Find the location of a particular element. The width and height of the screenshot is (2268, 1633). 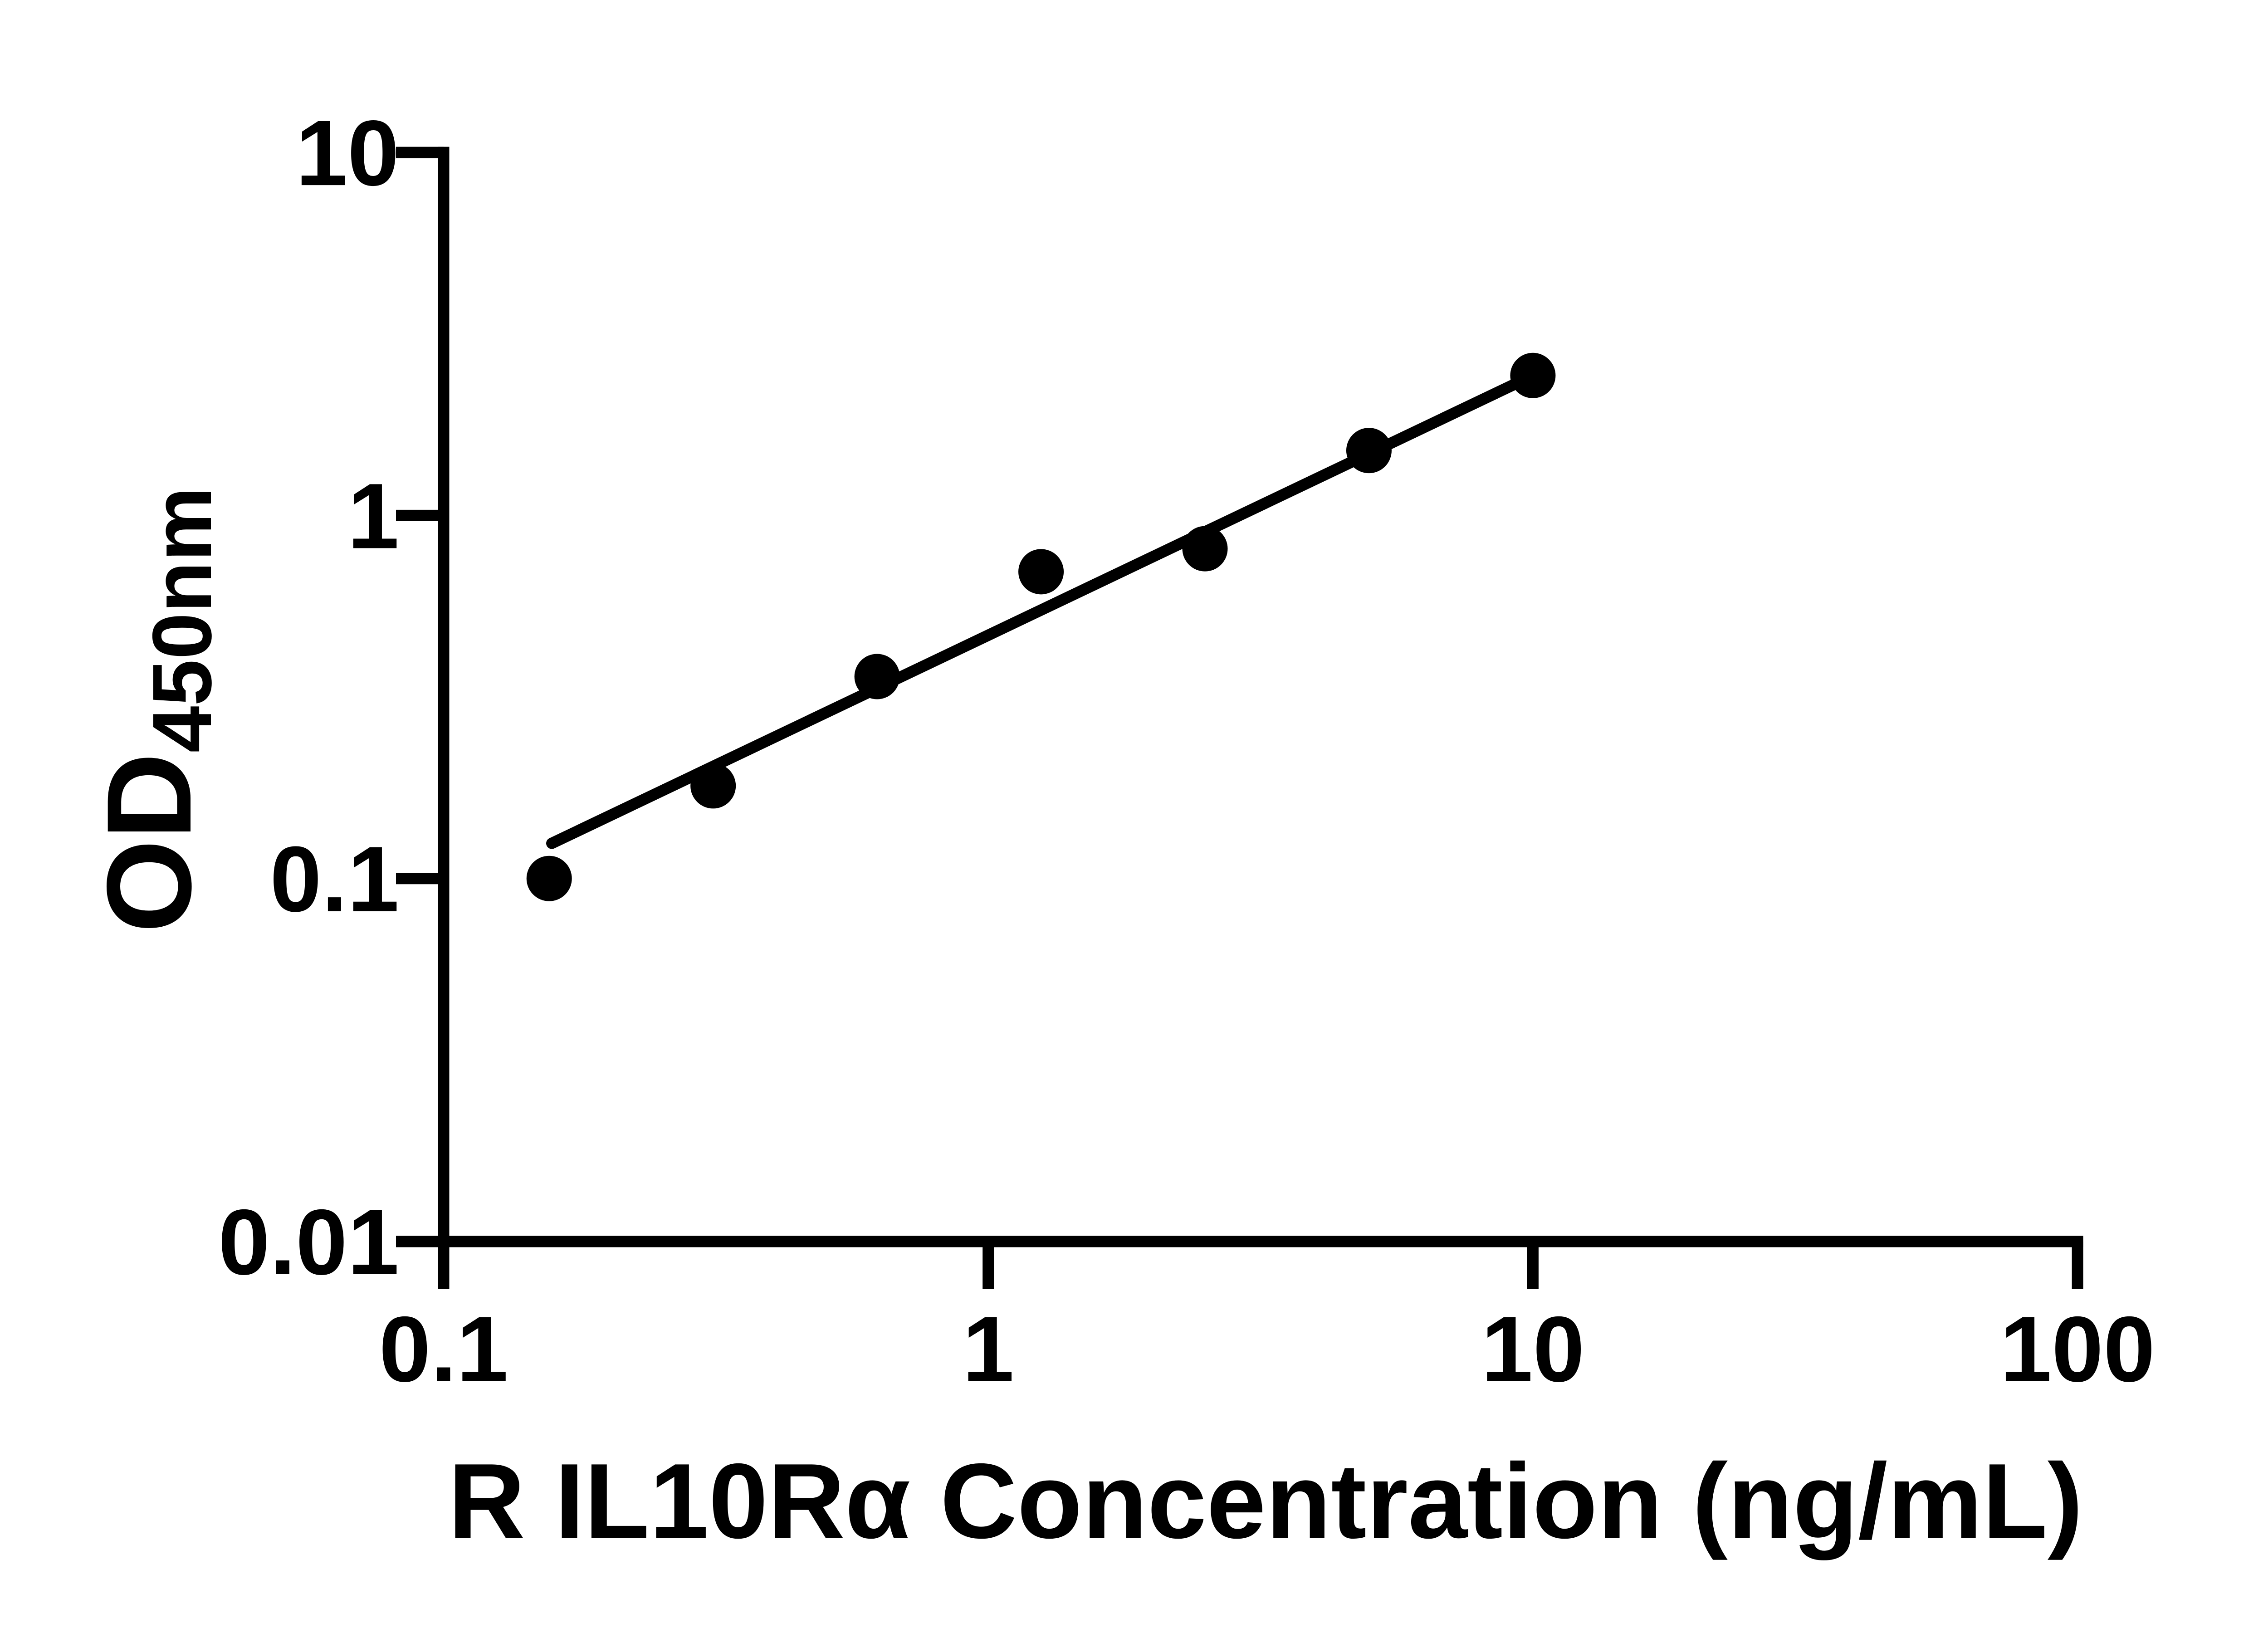

x-tick-label-0.1: 0.1 is located at coordinates (443, 1349).